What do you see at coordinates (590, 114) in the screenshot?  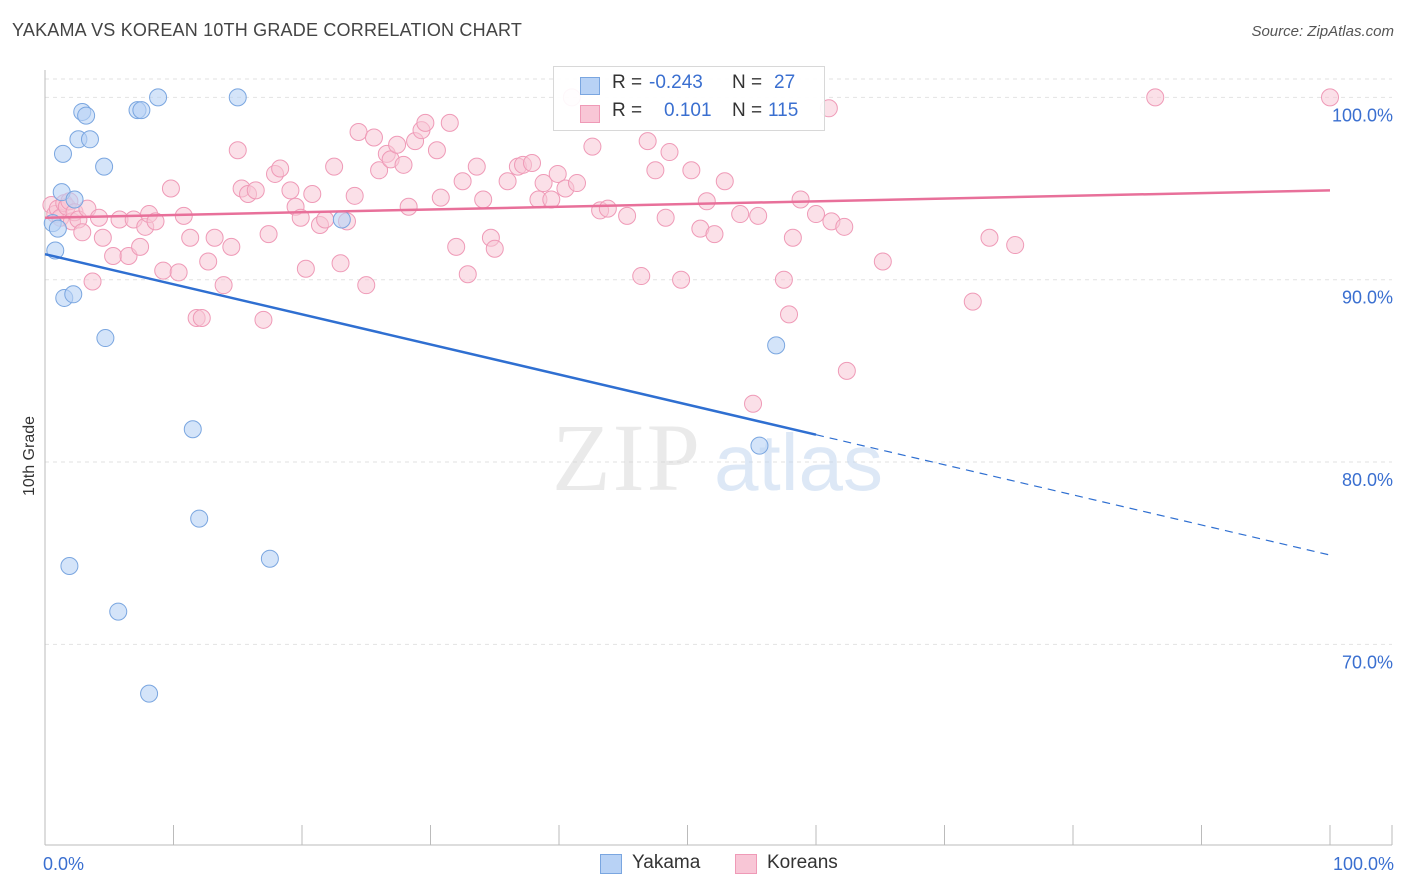 I see `koreans-swatch` at bounding box center [590, 114].